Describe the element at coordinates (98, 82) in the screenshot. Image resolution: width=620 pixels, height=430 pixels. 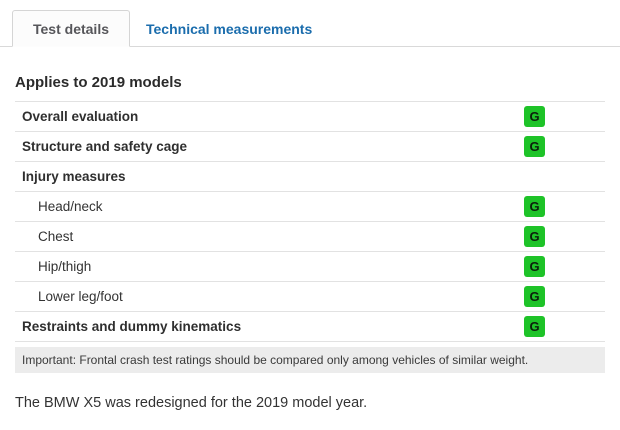
I see `applies-to-heading: Applies to 2019 models` at that location.